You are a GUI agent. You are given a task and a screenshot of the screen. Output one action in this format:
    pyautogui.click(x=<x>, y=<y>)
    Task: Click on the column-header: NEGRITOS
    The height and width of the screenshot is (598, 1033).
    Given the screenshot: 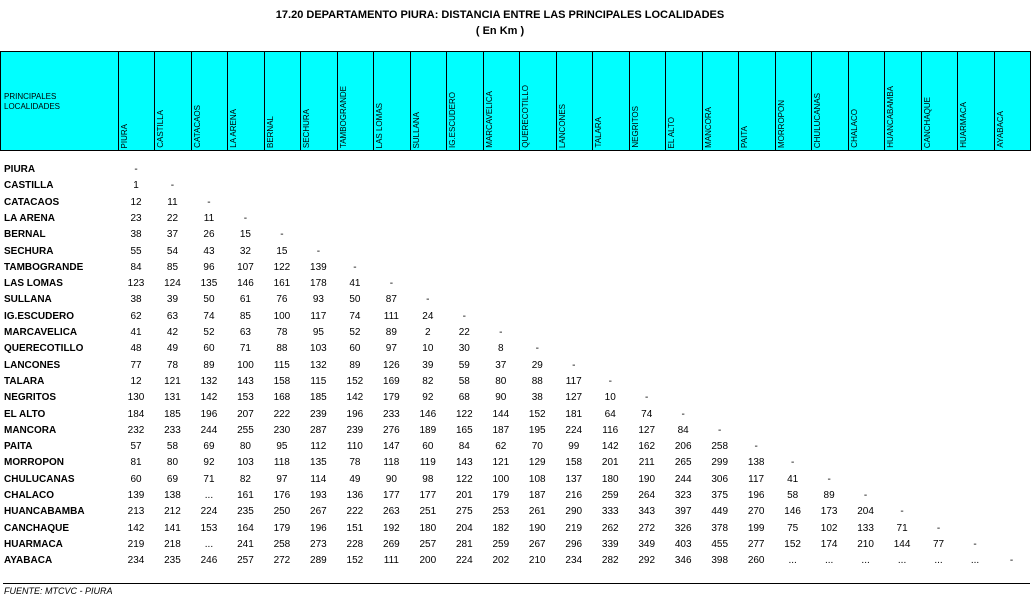 What is the action you would take?
    pyautogui.click(x=647, y=101)
    